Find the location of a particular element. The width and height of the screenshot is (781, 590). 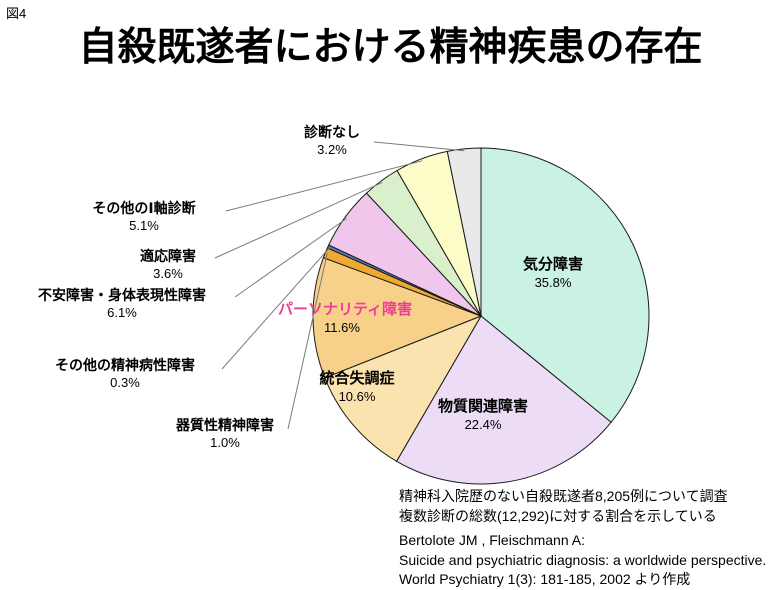

citation-authors: Bertolote JM , Fleischmann A: is located at coordinates (492, 540).